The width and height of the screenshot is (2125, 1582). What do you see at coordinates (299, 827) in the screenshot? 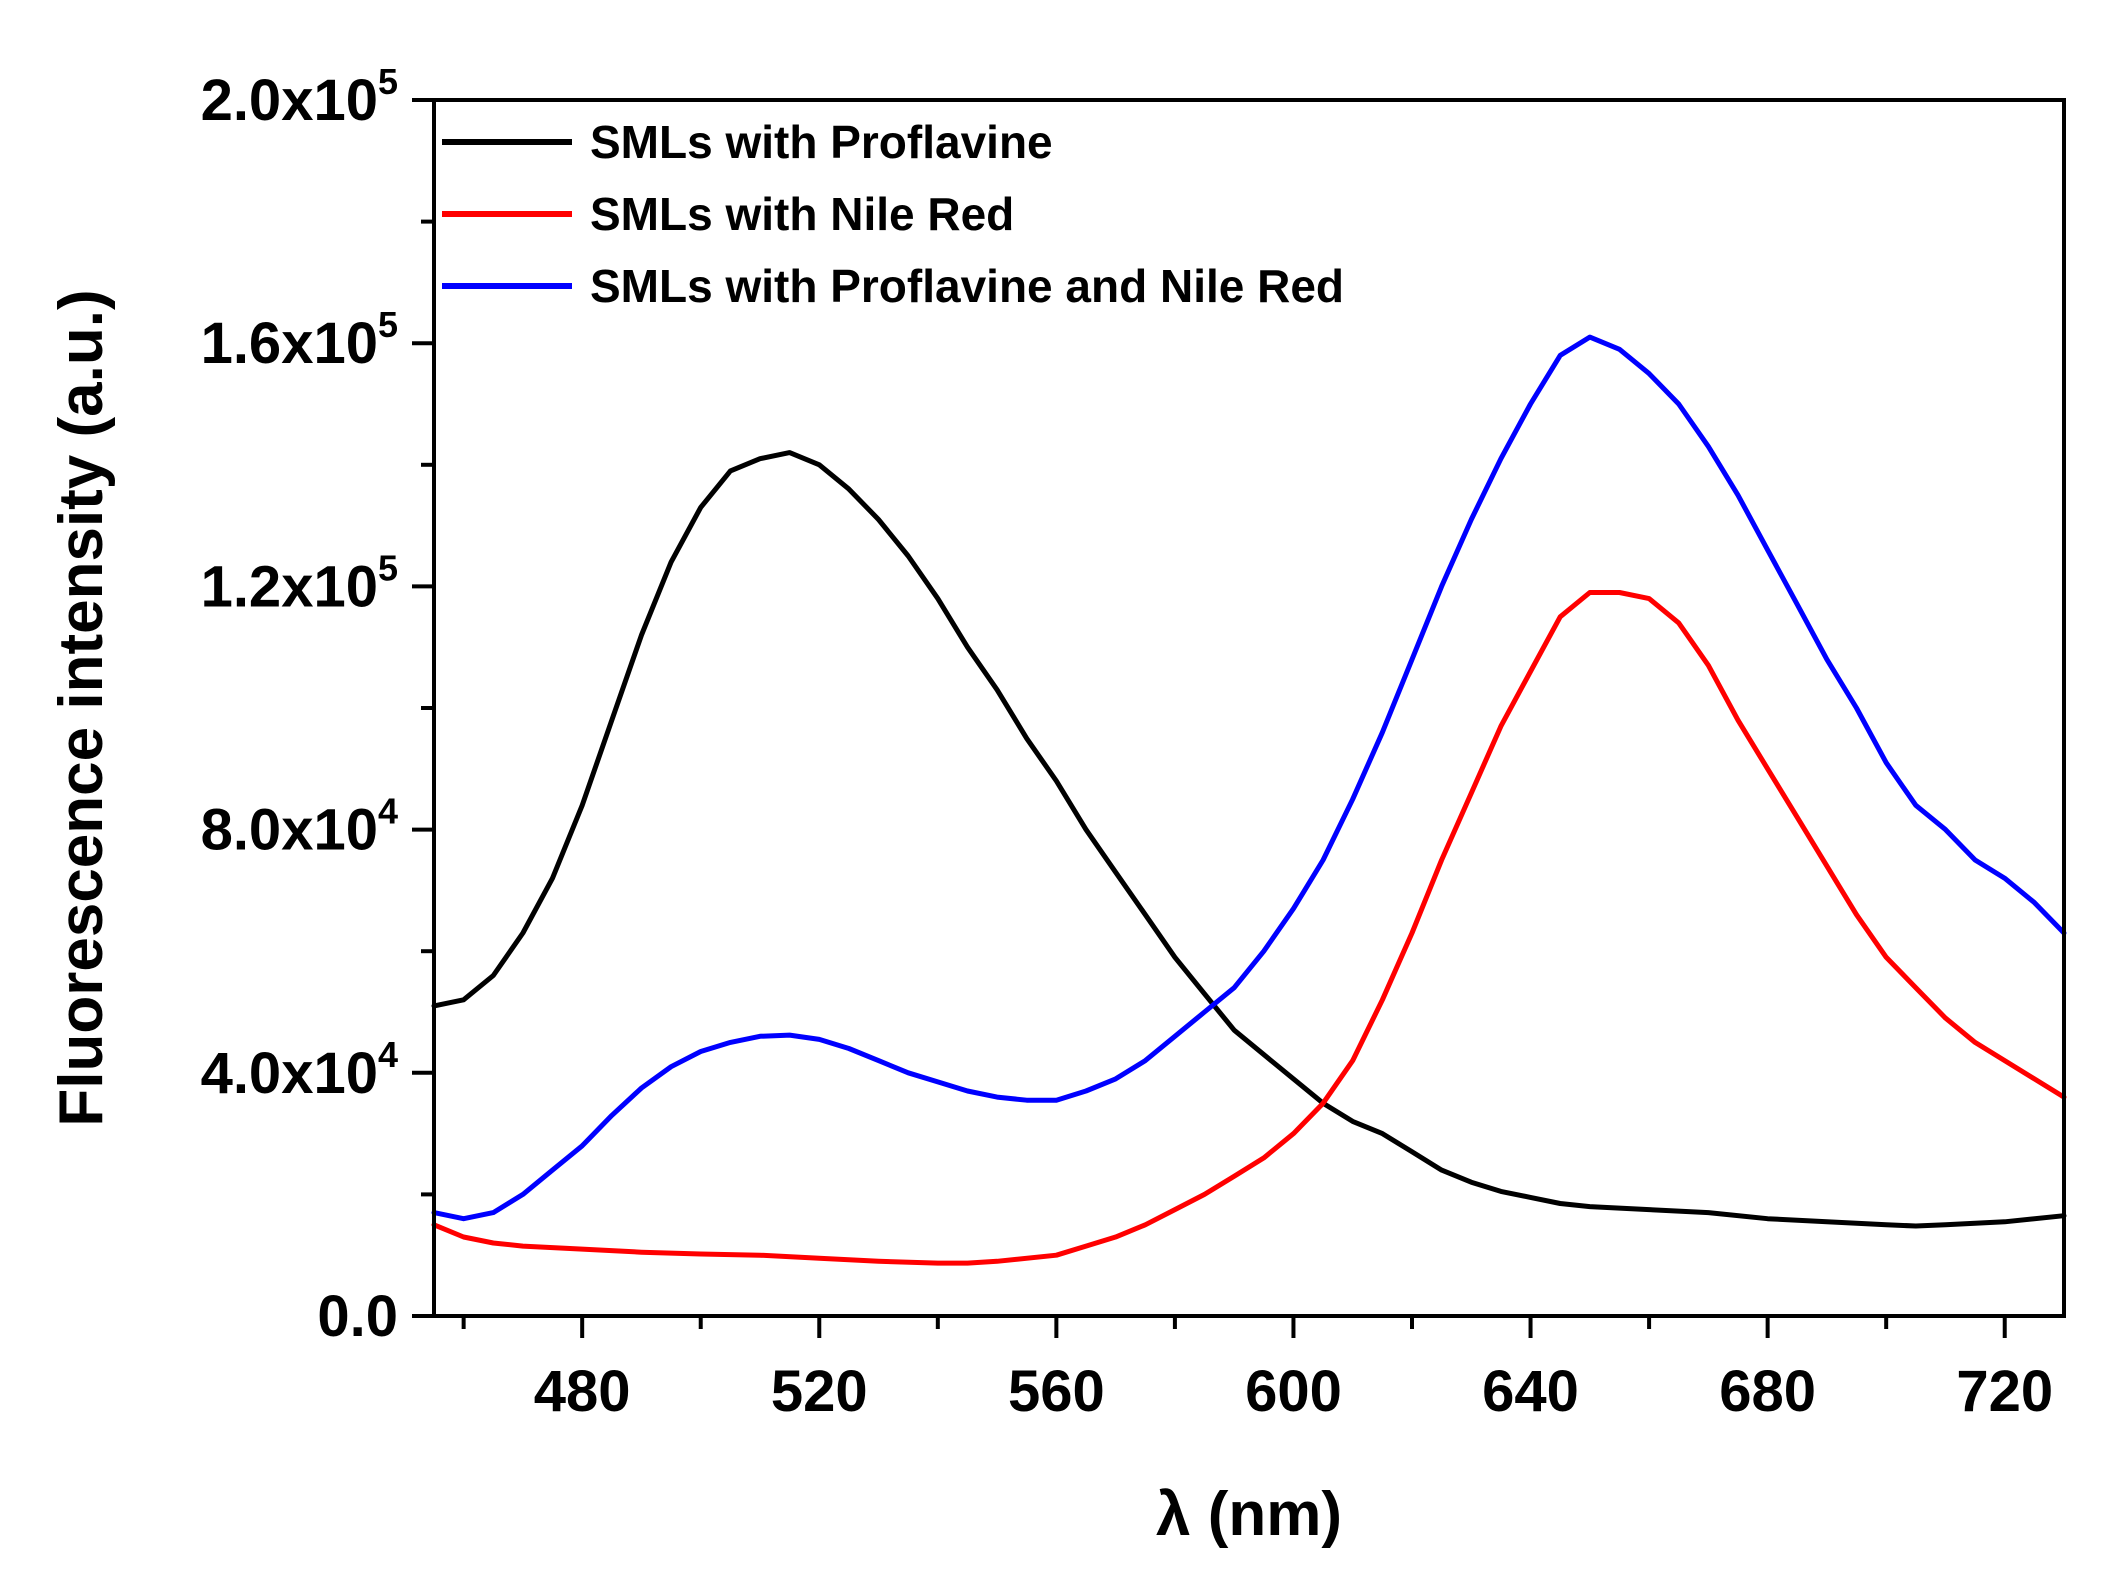
I see `y-tick-label: 8.0x10⁴` at bounding box center [299, 827].